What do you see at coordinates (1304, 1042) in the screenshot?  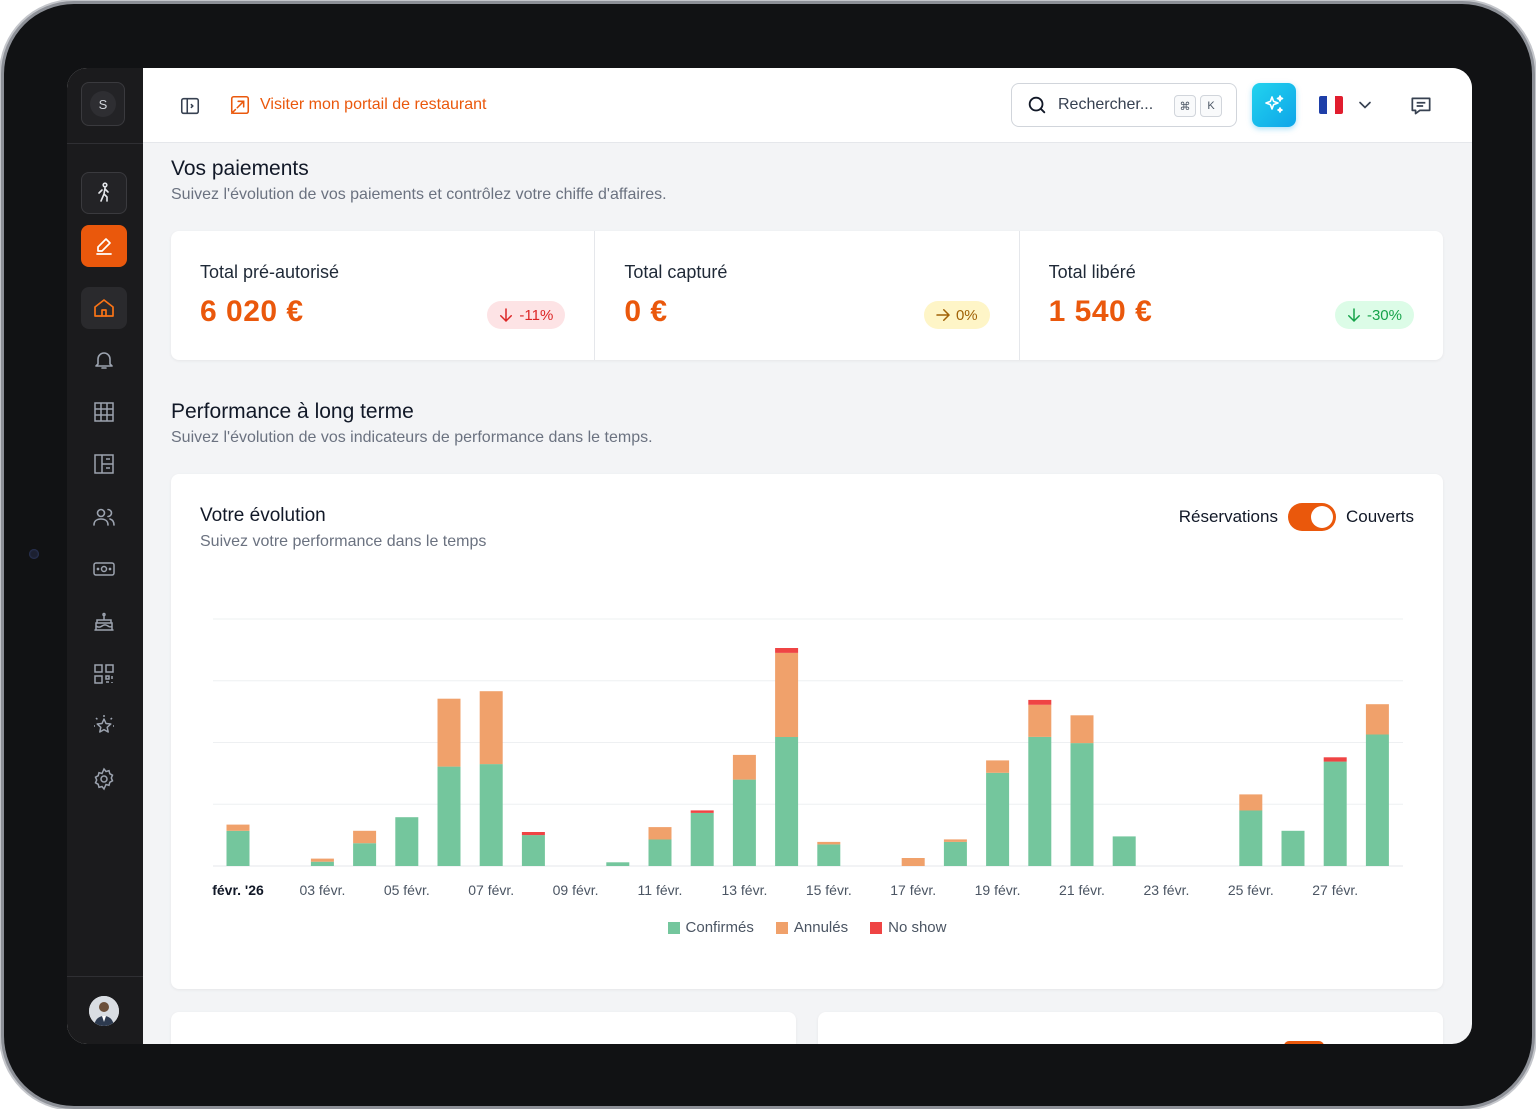 I see `lower-card-toggle` at bounding box center [1304, 1042].